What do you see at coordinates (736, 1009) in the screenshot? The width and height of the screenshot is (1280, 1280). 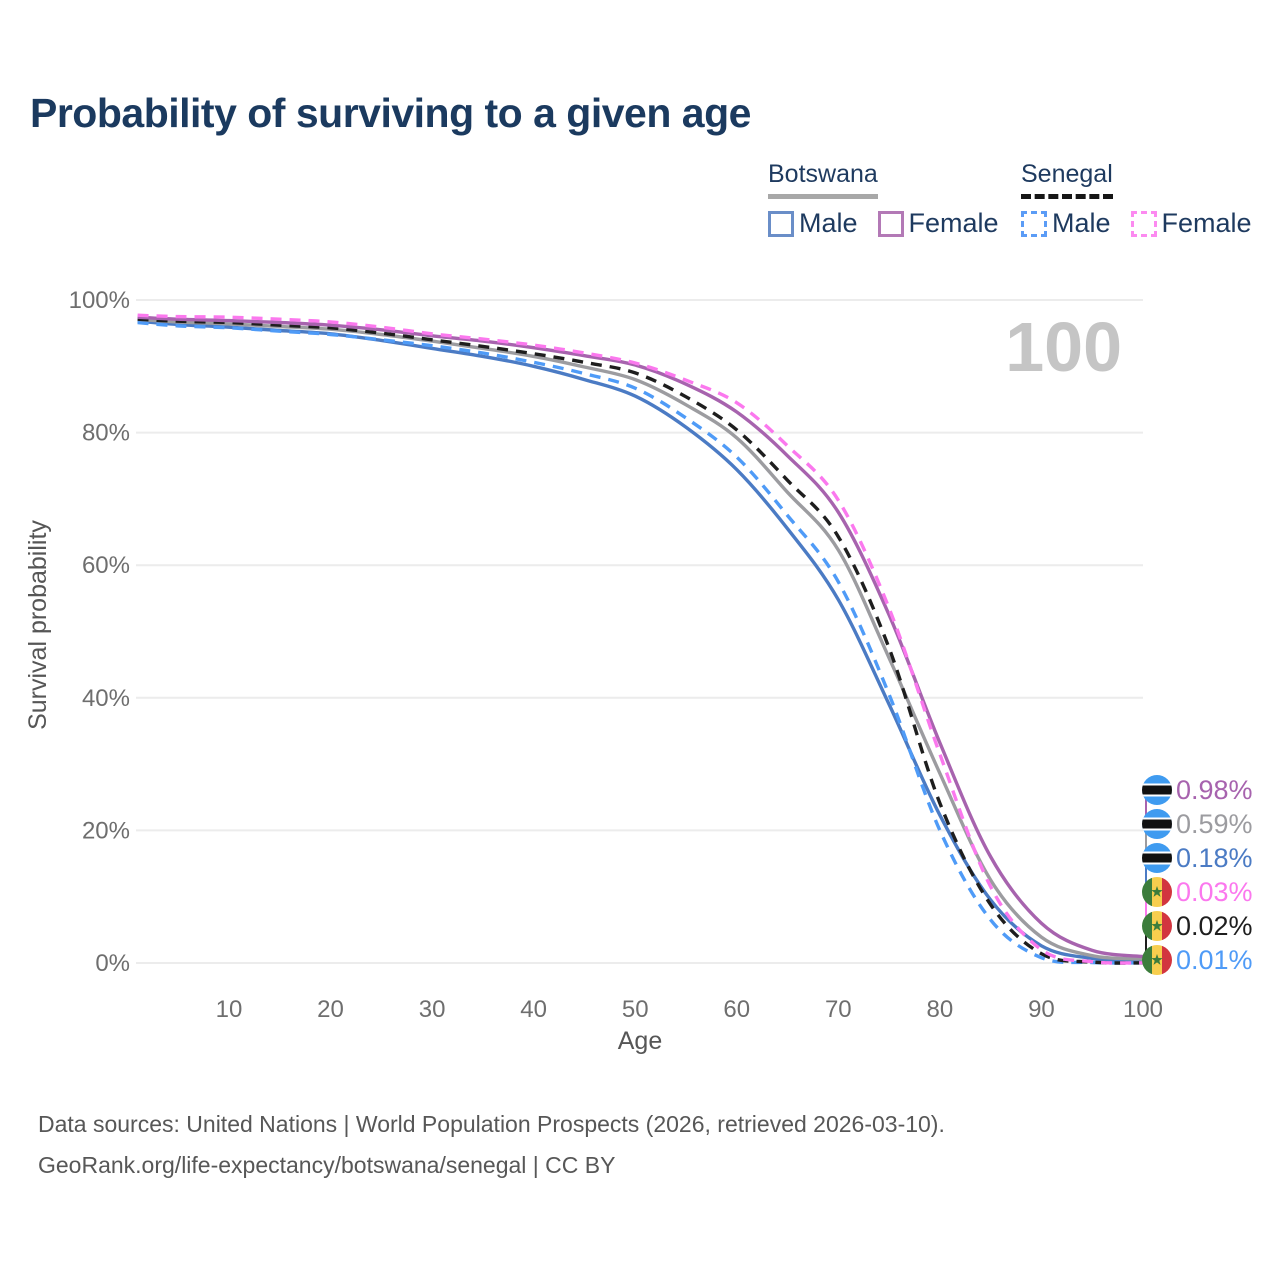 I see `x-axis-tick-label: 60` at bounding box center [736, 1009].